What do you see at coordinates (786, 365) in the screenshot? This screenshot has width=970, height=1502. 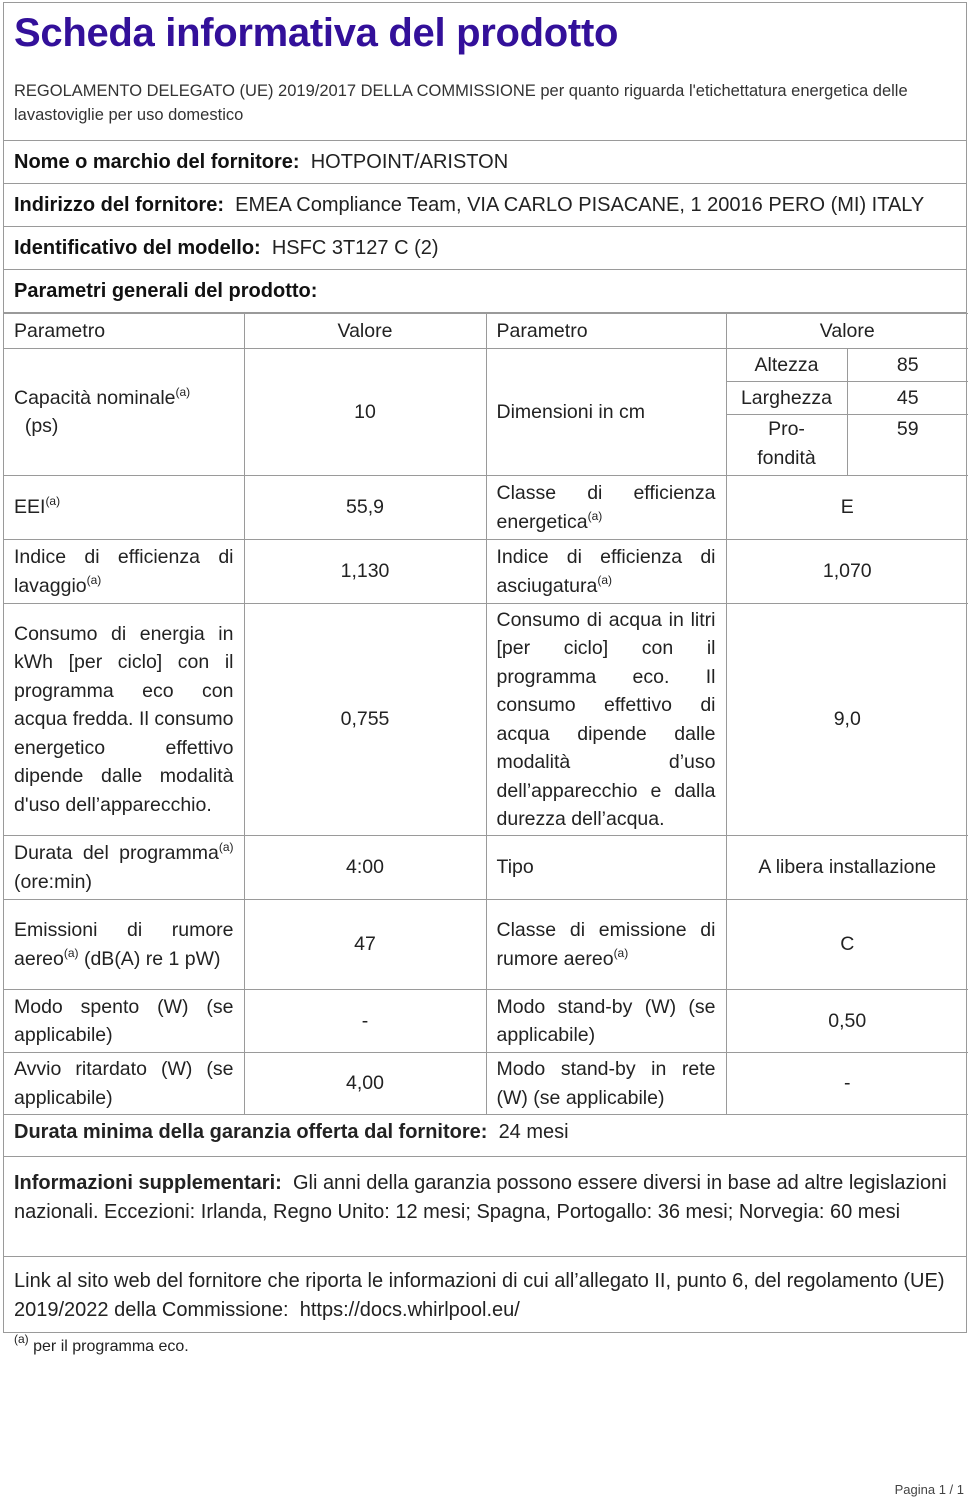 I see `height-label: Altezza` at bounding box center [786, 365].